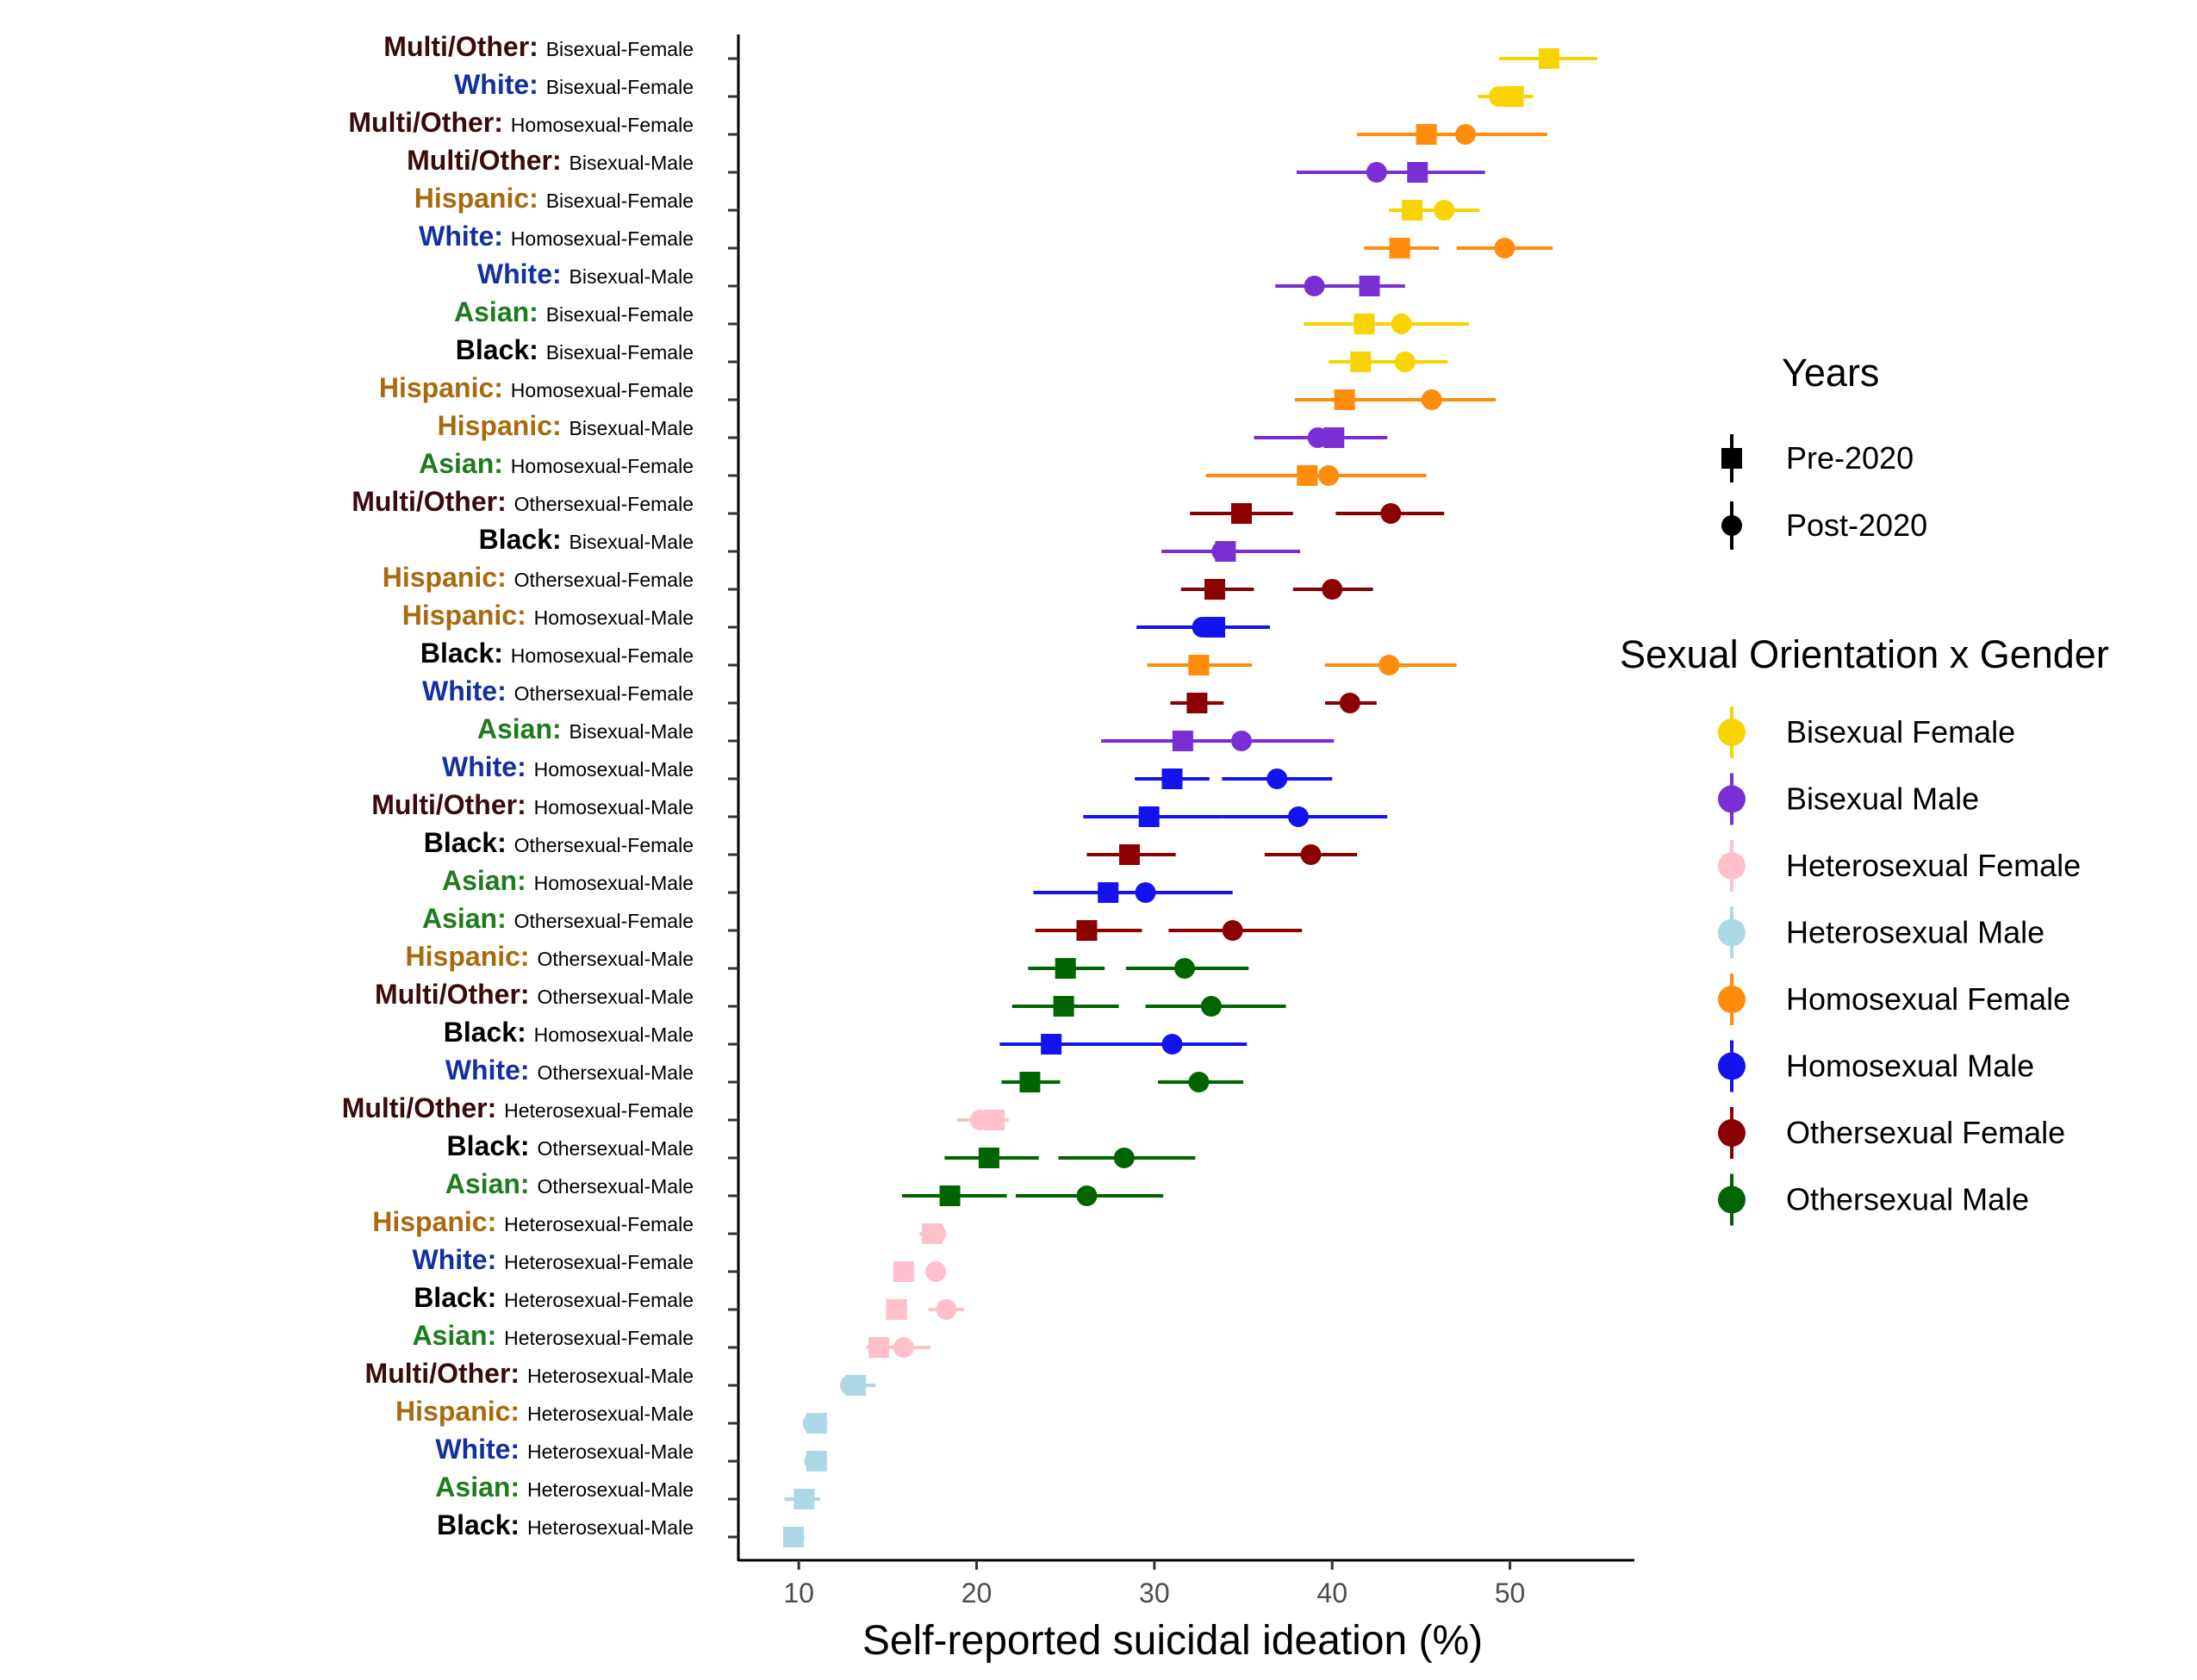 The width and height of the screenshot is (2197, 1680). What do you see at coordinates (569, 1070) in the screenshot?
I see `row-label: White: Othersexual-Male` at bounding box center [569, 1070].